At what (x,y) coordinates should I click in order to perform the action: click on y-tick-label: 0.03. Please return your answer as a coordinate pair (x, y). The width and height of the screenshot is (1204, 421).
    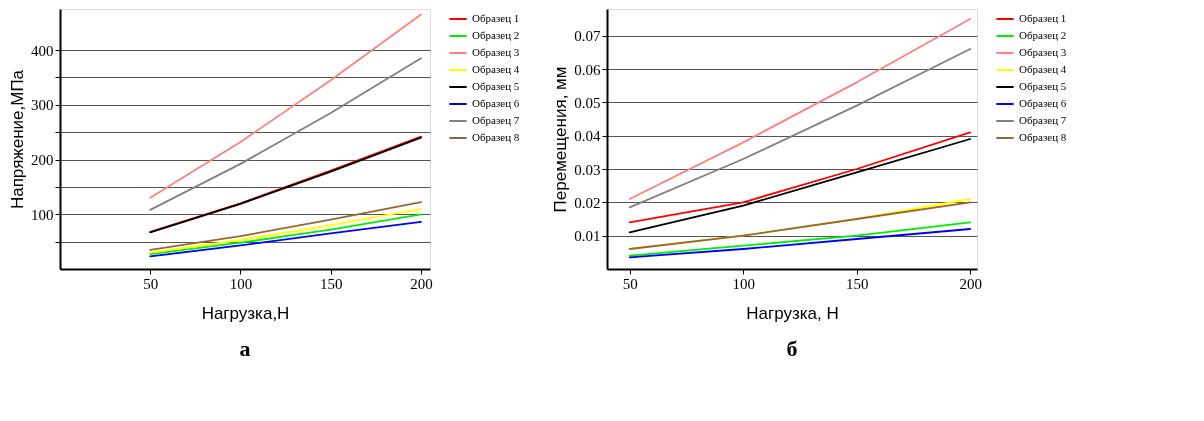
    Looking at the image, I should click on (587, 169).